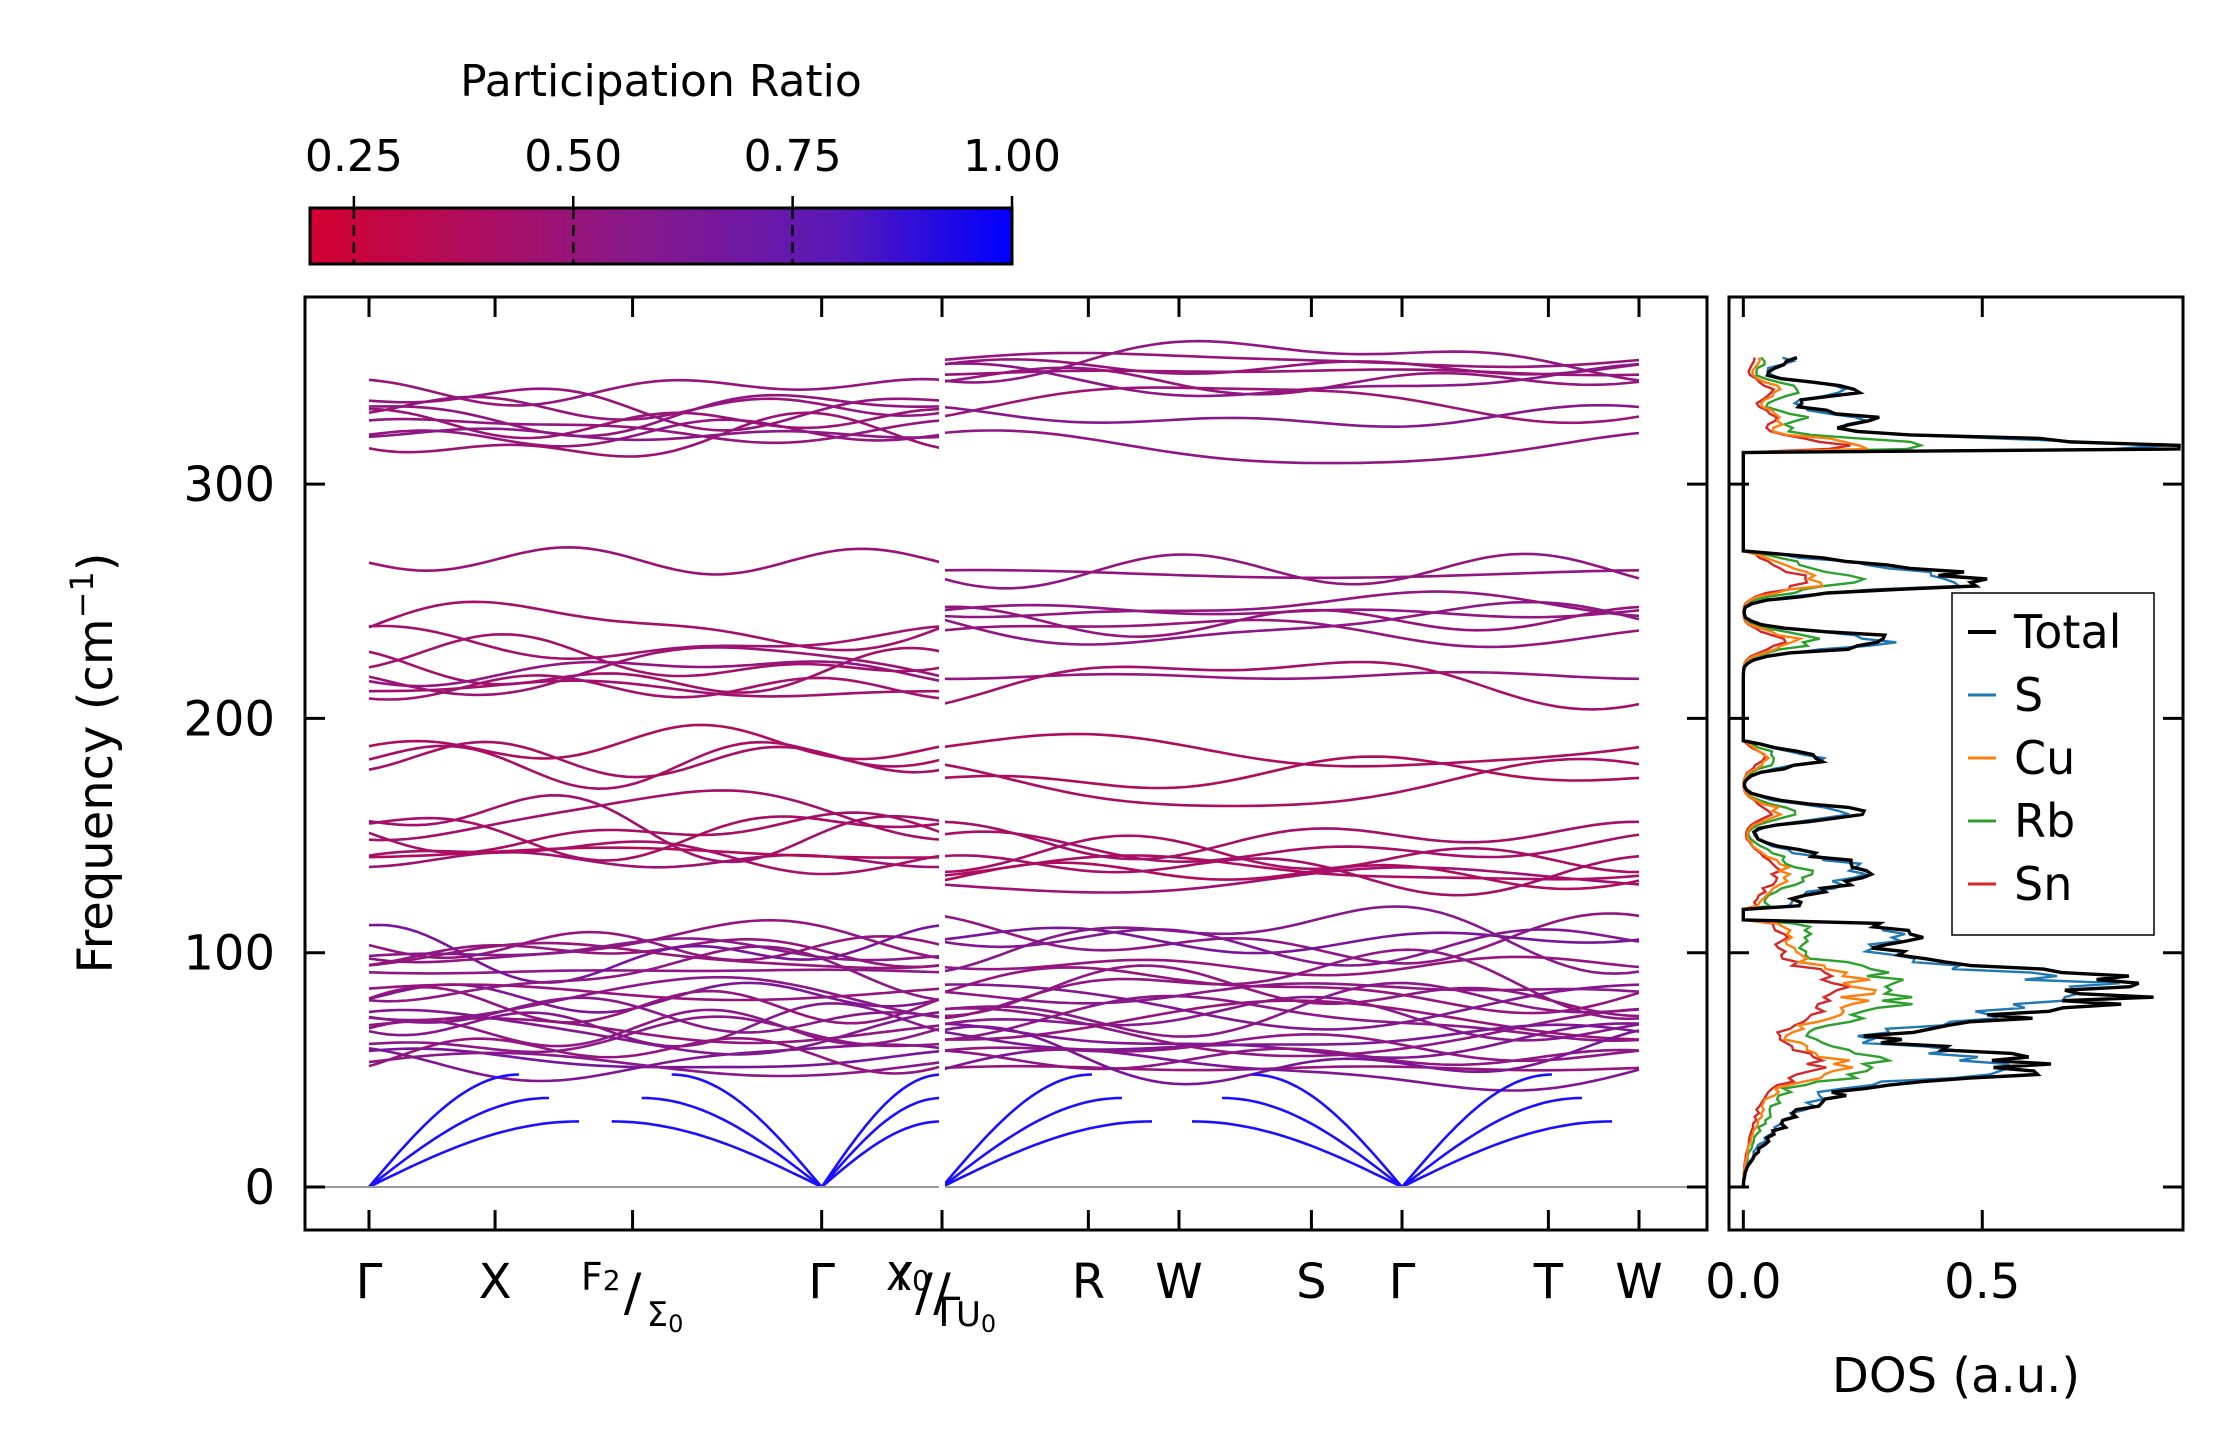 Image resolution: width=2222 pixels, height=1455 pixels. What do you see at coordinates (949, 1313) in the screenshot?
I see `x-tick-label-lower: Γ` at bounding box center [949, 1313].